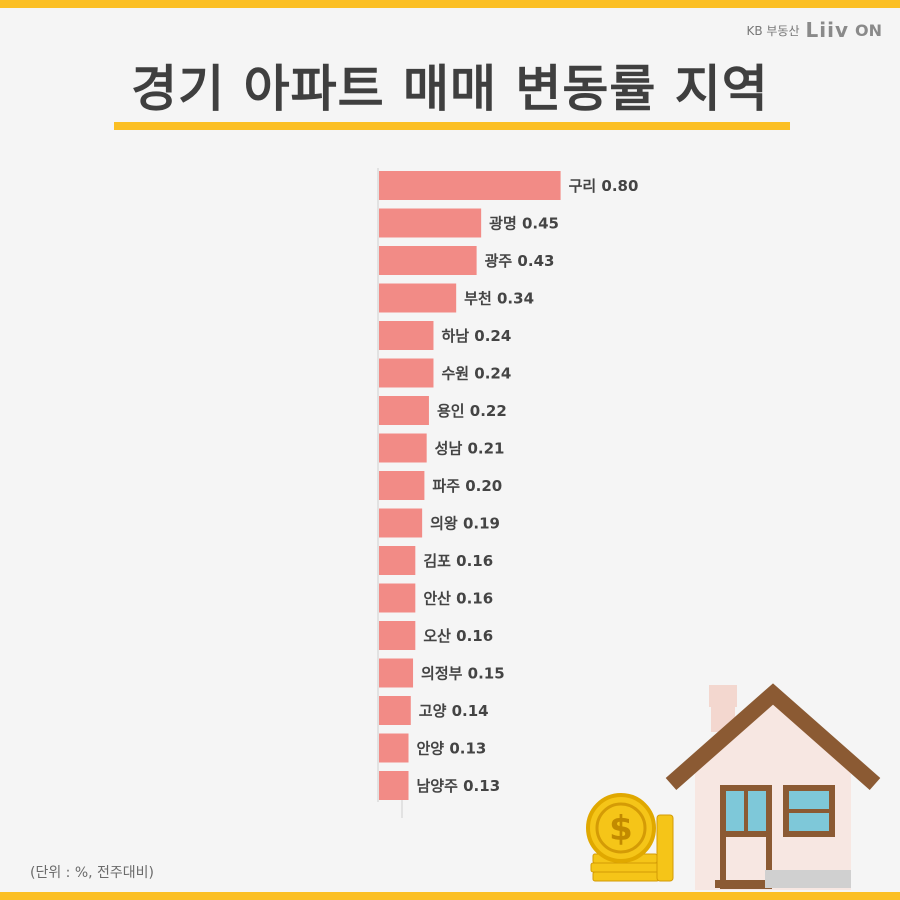  I want to click on bar-label-9: 파주 0.20, so click(467, 486).